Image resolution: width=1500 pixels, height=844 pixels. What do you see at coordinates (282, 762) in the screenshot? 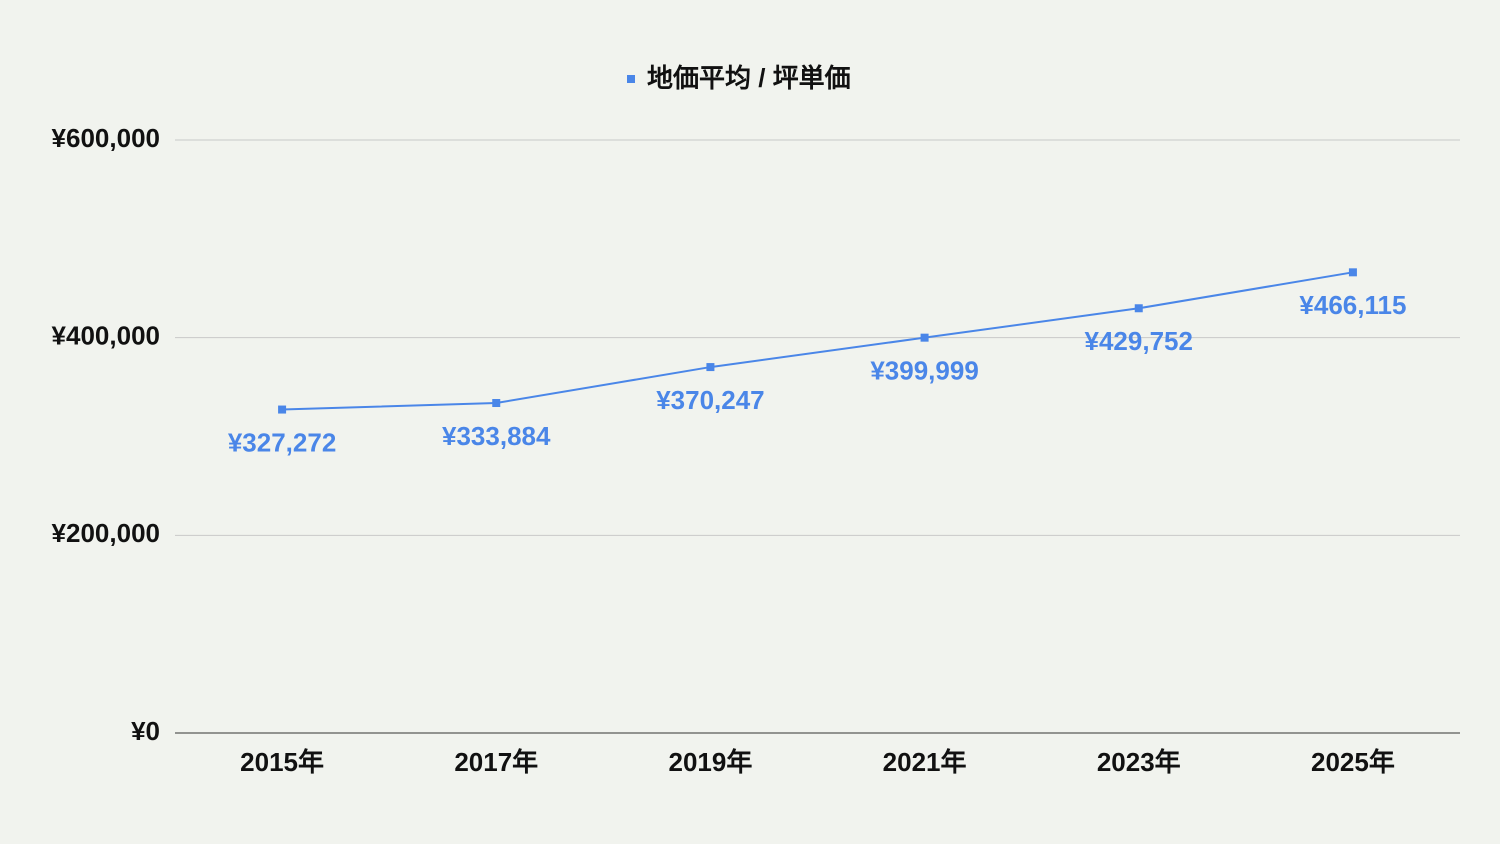
I see `x-tick-label: 2015年` at bounding box center [282, 762].